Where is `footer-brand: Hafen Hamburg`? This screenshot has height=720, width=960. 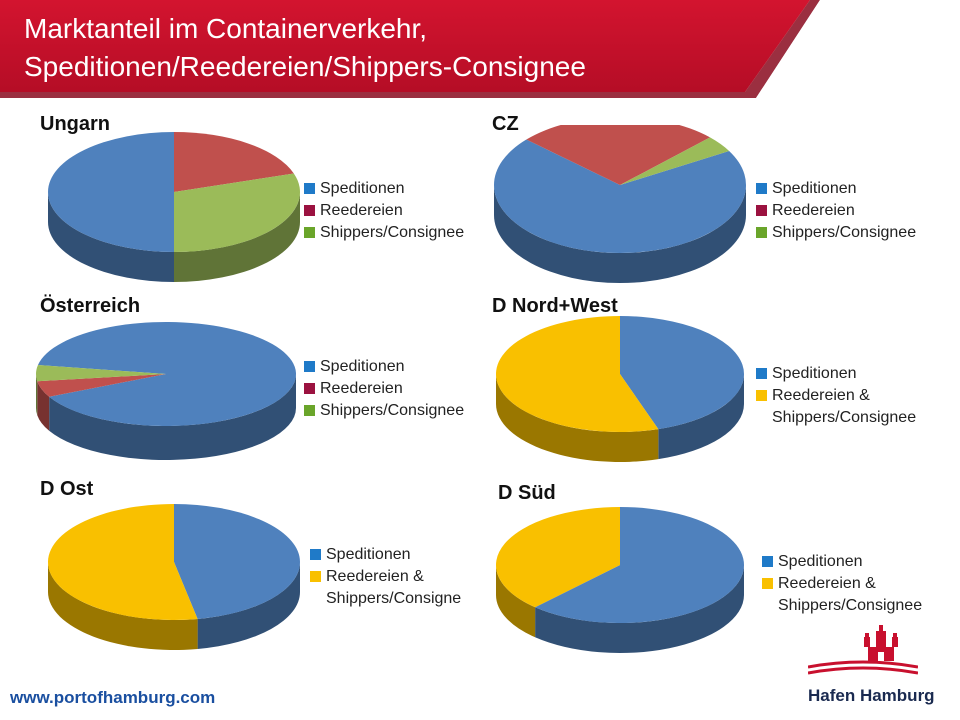 footer-brand: Hafen Hamburg is located at coordinates (871, 695).